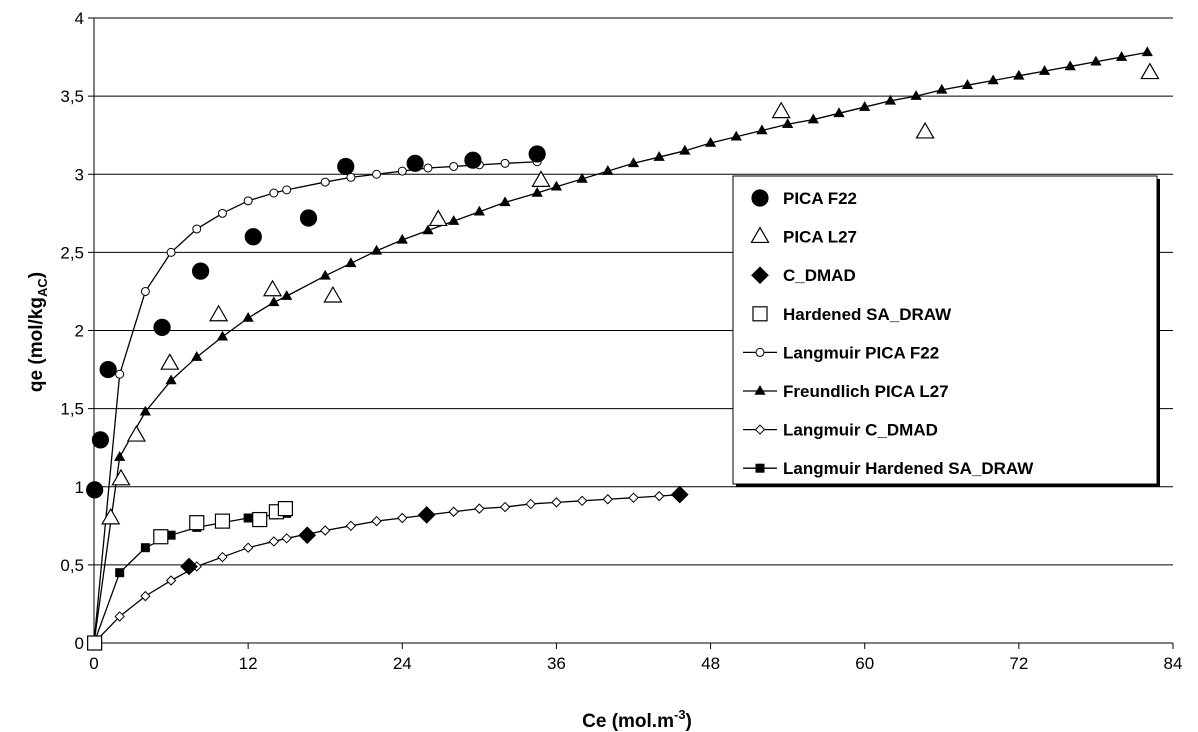  I want to click on x-axis-title: Ce (mol.m-3), so click(637, 719).